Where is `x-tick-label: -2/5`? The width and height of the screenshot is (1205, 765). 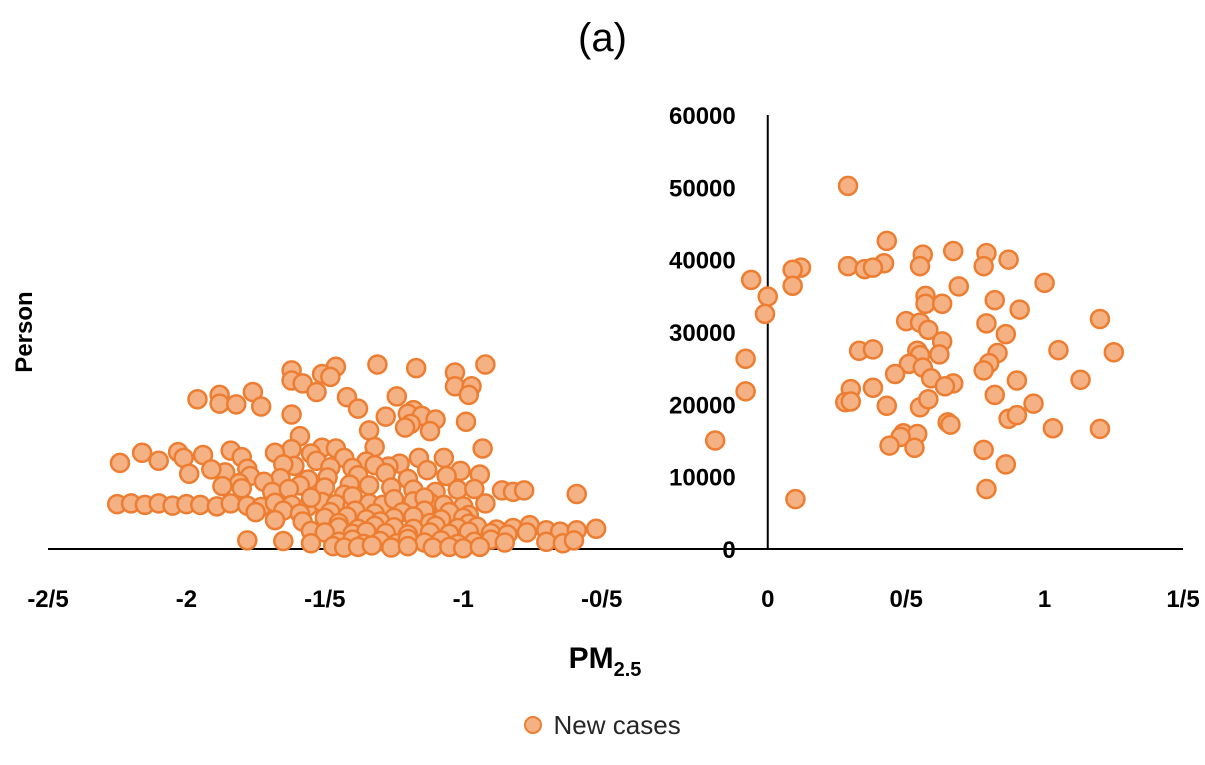 x-tick-label: -2/5 is located at coordinates (47, 599).